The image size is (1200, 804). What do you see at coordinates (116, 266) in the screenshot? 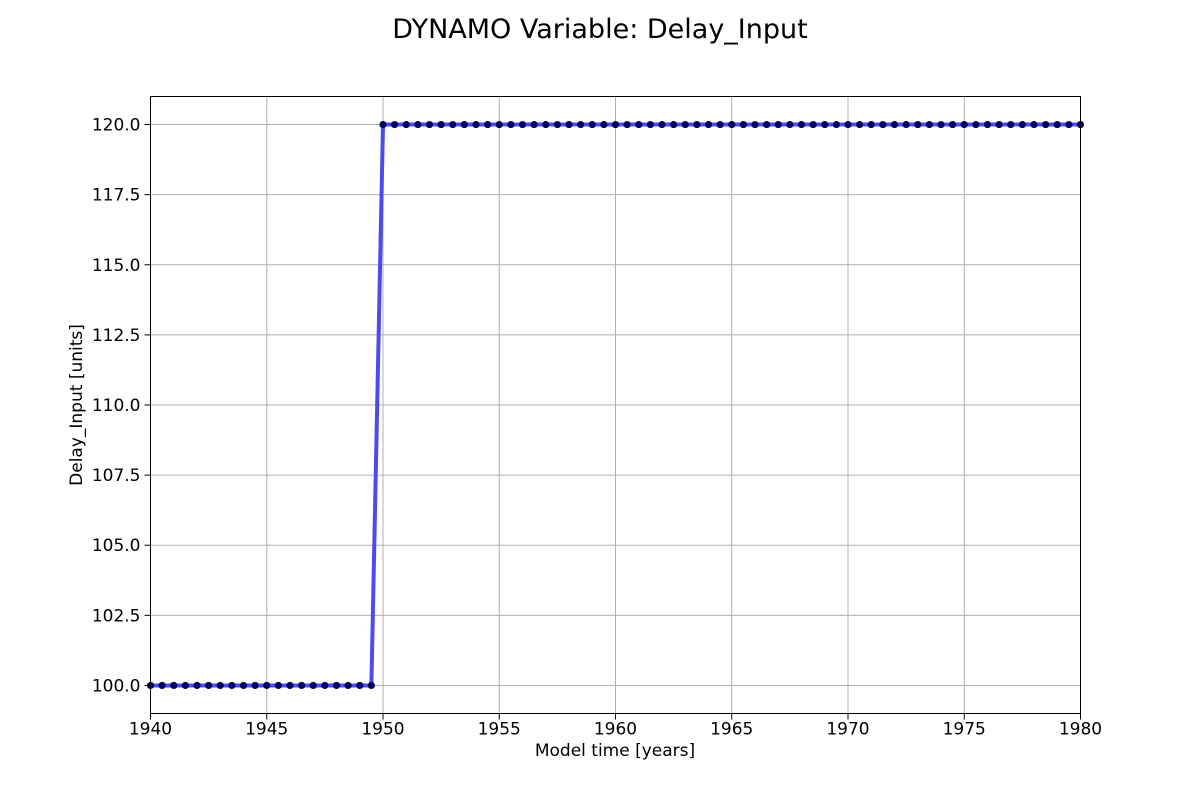
I see `y-tick-label: 115.0` at bounding box center [116, 266].